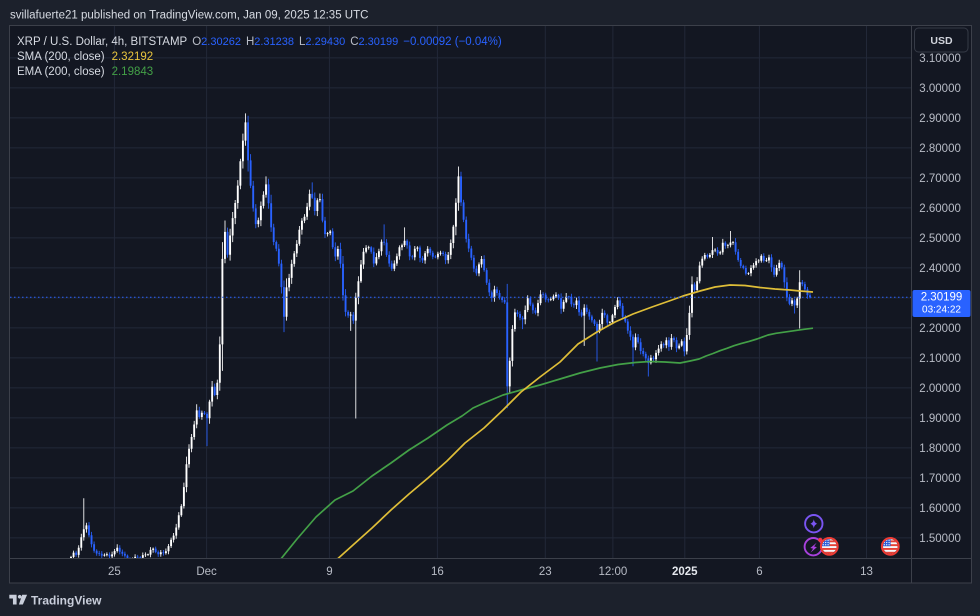 This screenshot has height=616, width=980. Describe the element at coordinates (114, 572) in the screenshot. I see `svg-text: 25` at that location.